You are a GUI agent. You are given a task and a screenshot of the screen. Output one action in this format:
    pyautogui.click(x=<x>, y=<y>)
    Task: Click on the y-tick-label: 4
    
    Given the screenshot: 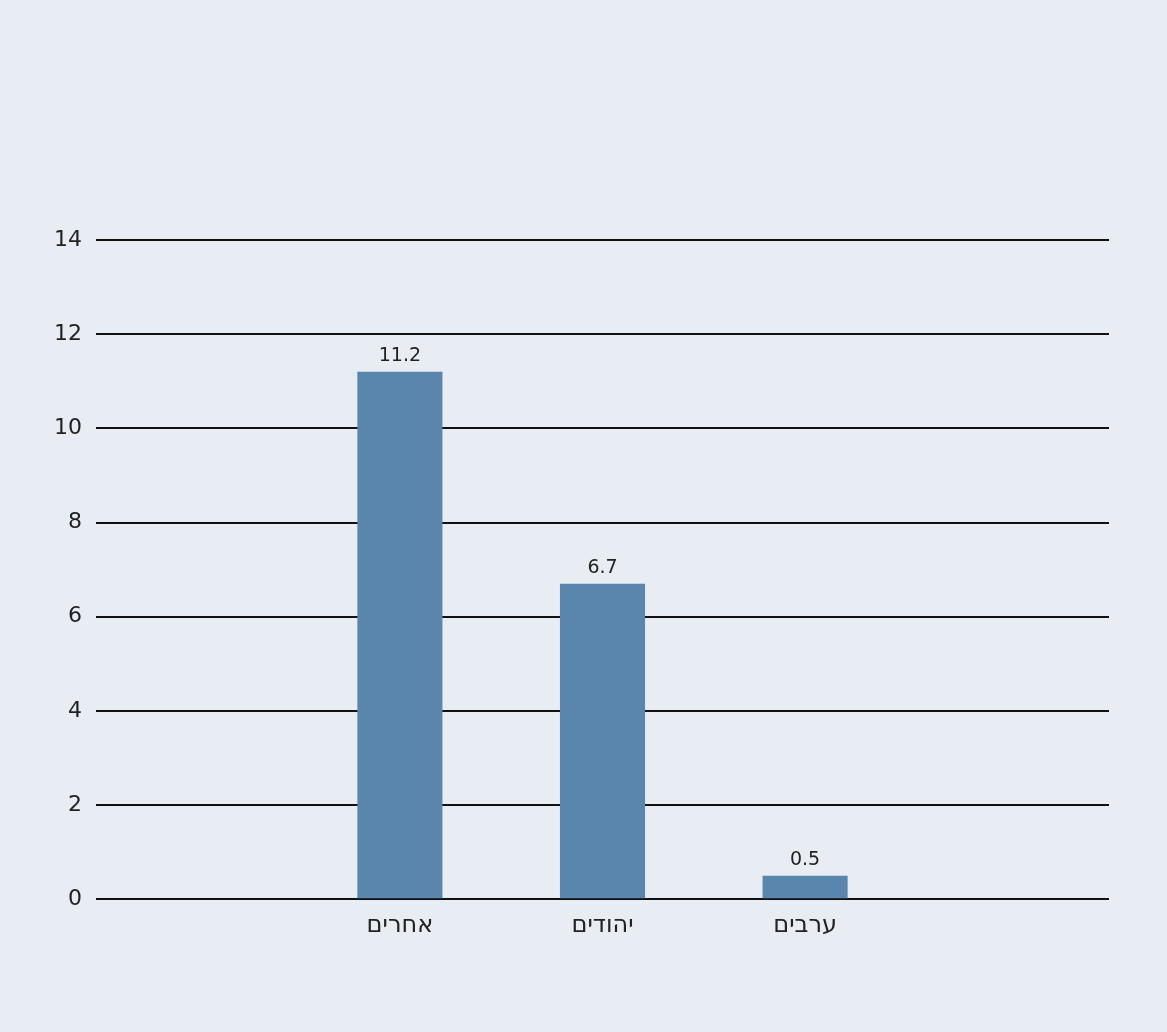 What is the action you would take?
    pyautogui.click(x=74, y=709)
    